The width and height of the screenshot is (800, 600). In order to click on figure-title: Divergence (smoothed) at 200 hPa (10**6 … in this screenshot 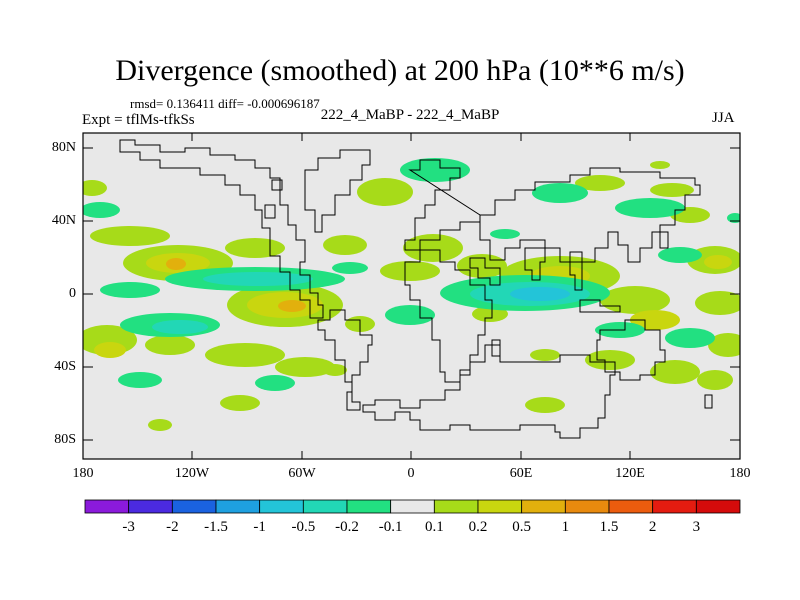, I will do `click(400, 70)`.